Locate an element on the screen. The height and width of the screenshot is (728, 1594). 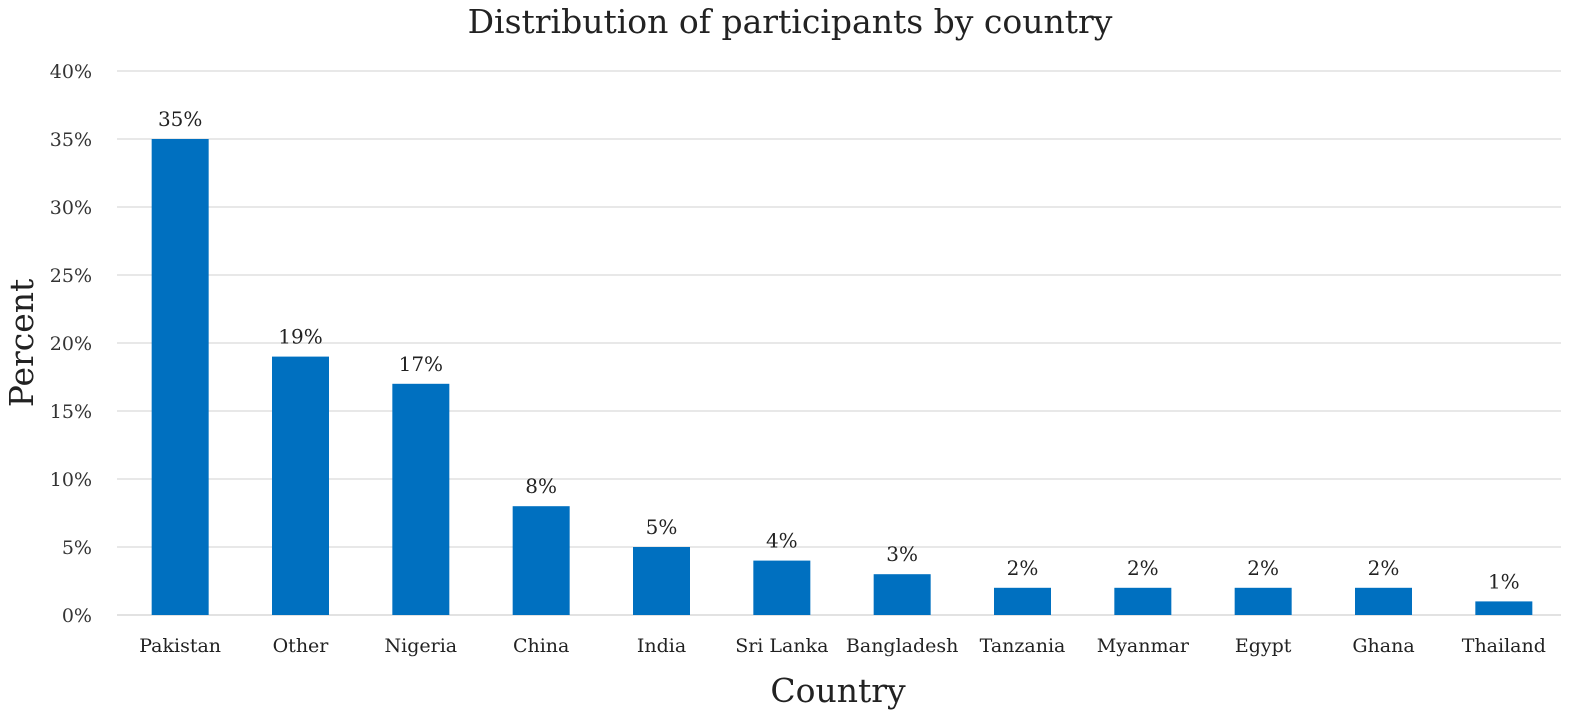
bar-thailand is located at coordinates (1504, 608).